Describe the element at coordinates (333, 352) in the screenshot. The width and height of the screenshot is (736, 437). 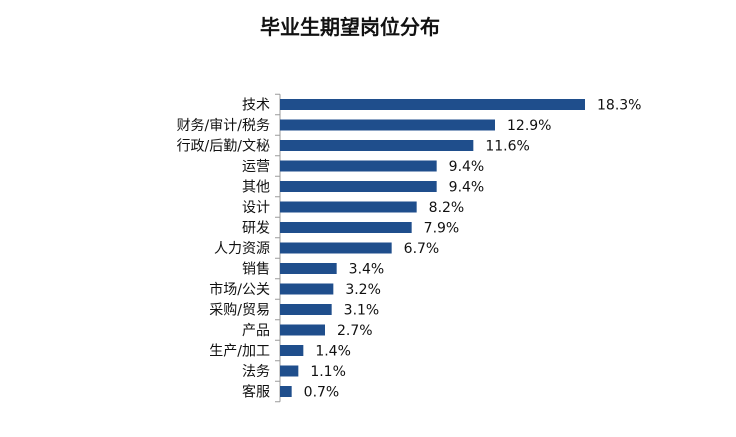
I see `value-label: 1.4%` at that location.